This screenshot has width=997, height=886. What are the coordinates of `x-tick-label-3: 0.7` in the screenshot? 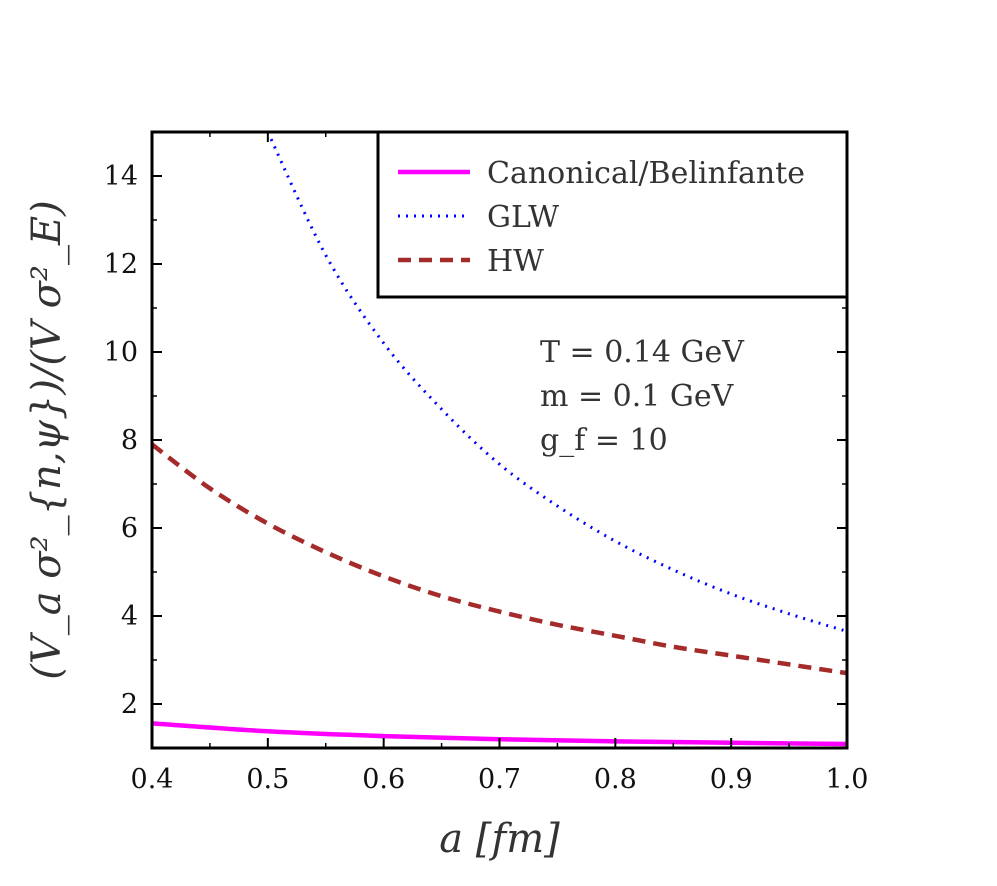 It's located at (499, 779).